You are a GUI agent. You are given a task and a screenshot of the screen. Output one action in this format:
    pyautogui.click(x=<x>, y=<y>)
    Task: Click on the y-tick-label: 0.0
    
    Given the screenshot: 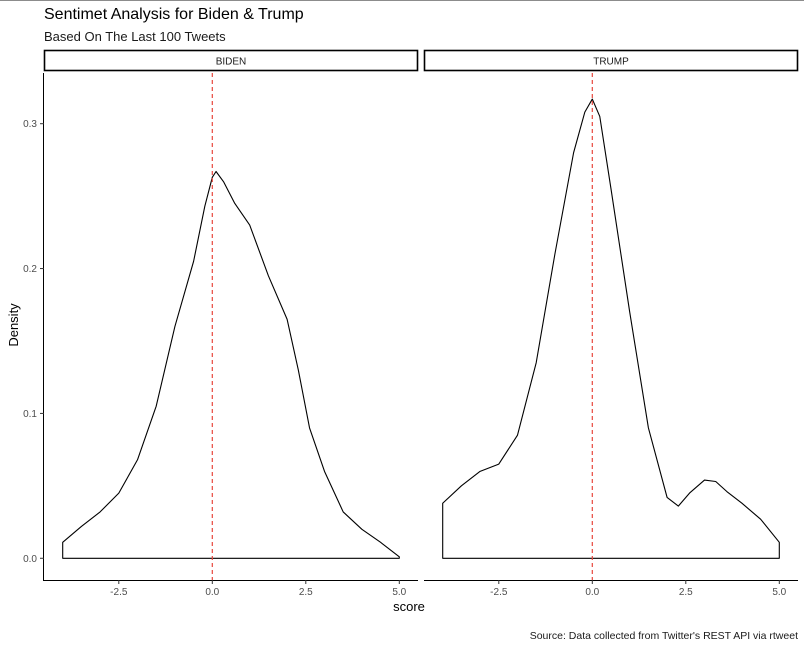 What is the action you would take?
    pyautogui.click(x=30, y=559)
    